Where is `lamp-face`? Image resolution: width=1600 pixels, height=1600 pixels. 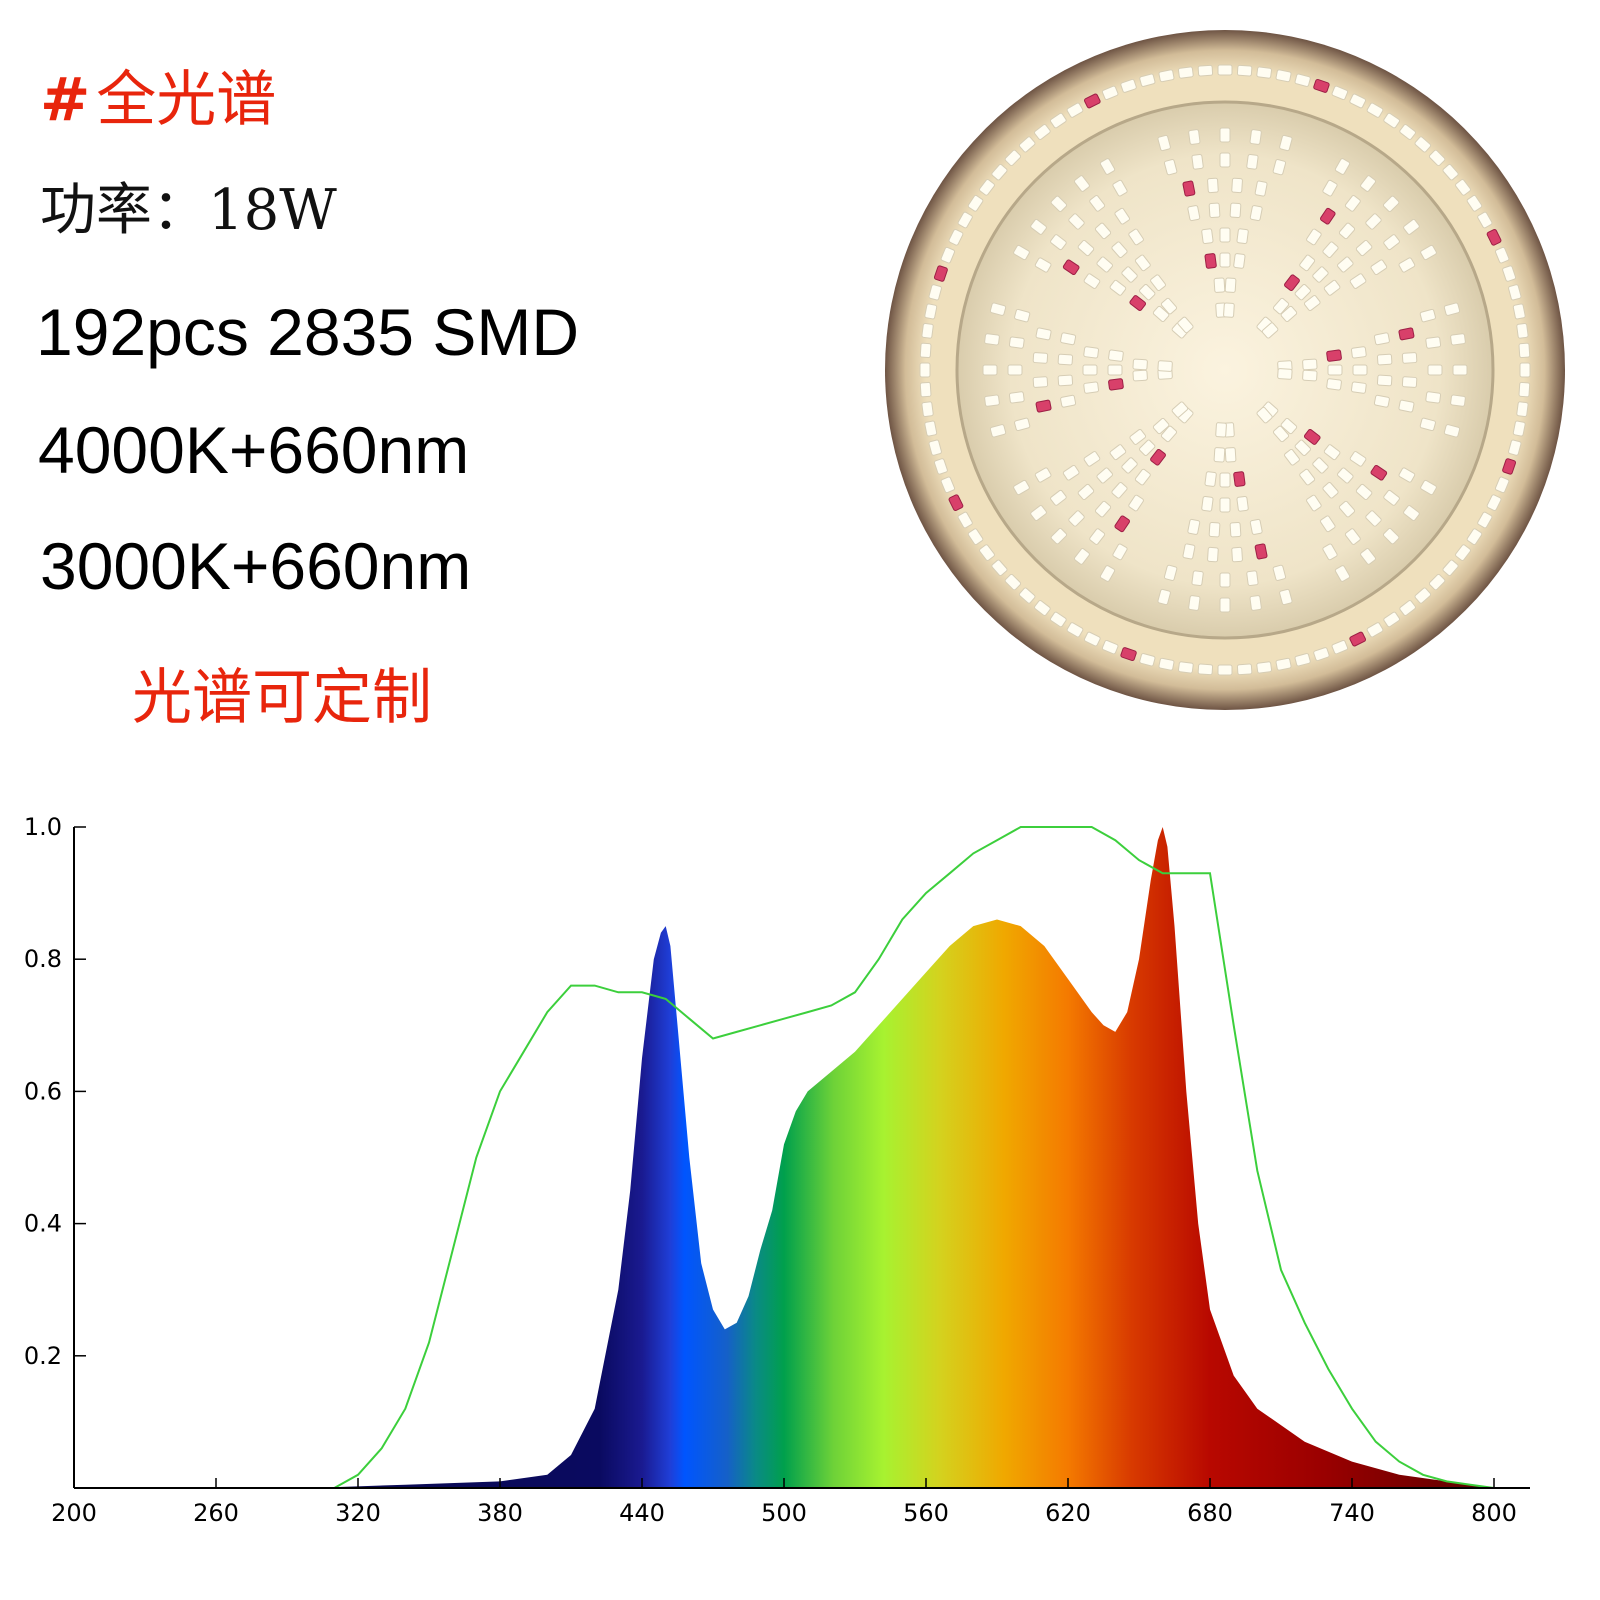
lamp-face is located at coordinates (1225, 370).